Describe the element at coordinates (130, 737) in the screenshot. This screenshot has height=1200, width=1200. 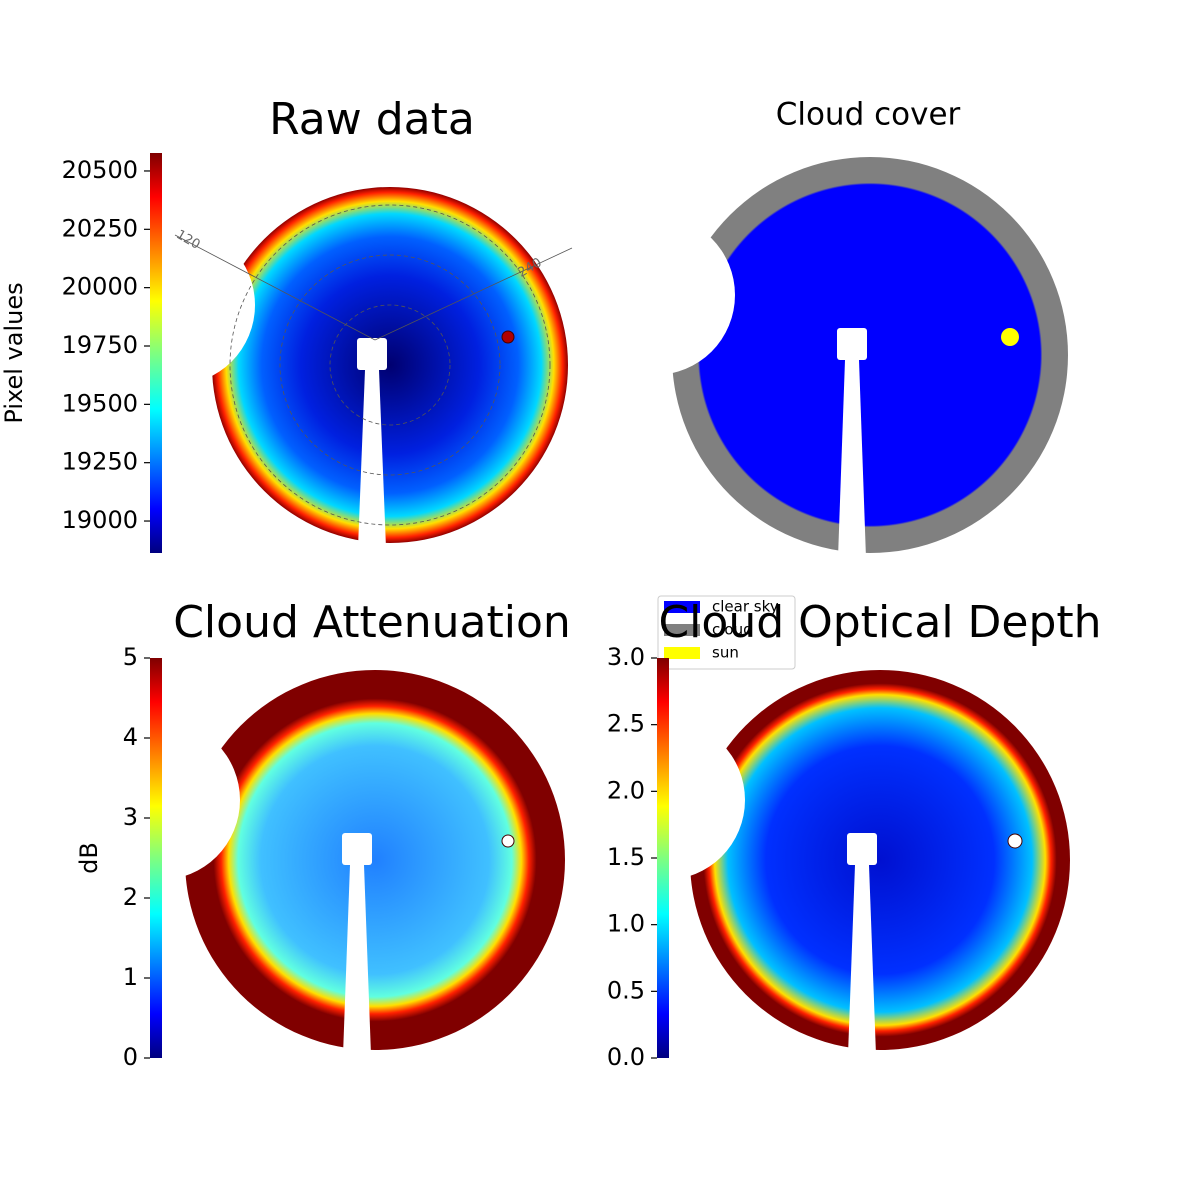
I see `colorbar-tick-label: 4` at that location.